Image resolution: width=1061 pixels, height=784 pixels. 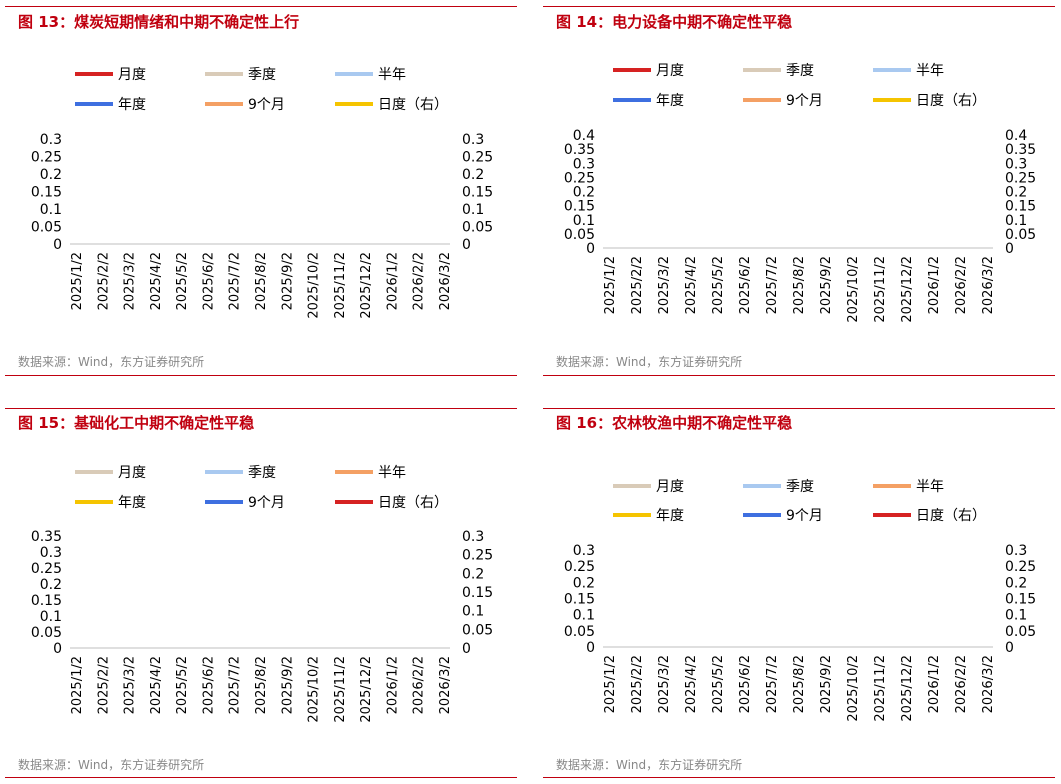 What do you see at coordinates (77, 685) in the screenshot?
I see `x-tick-label: 2025/1/2` at bounding box center [77, 685].